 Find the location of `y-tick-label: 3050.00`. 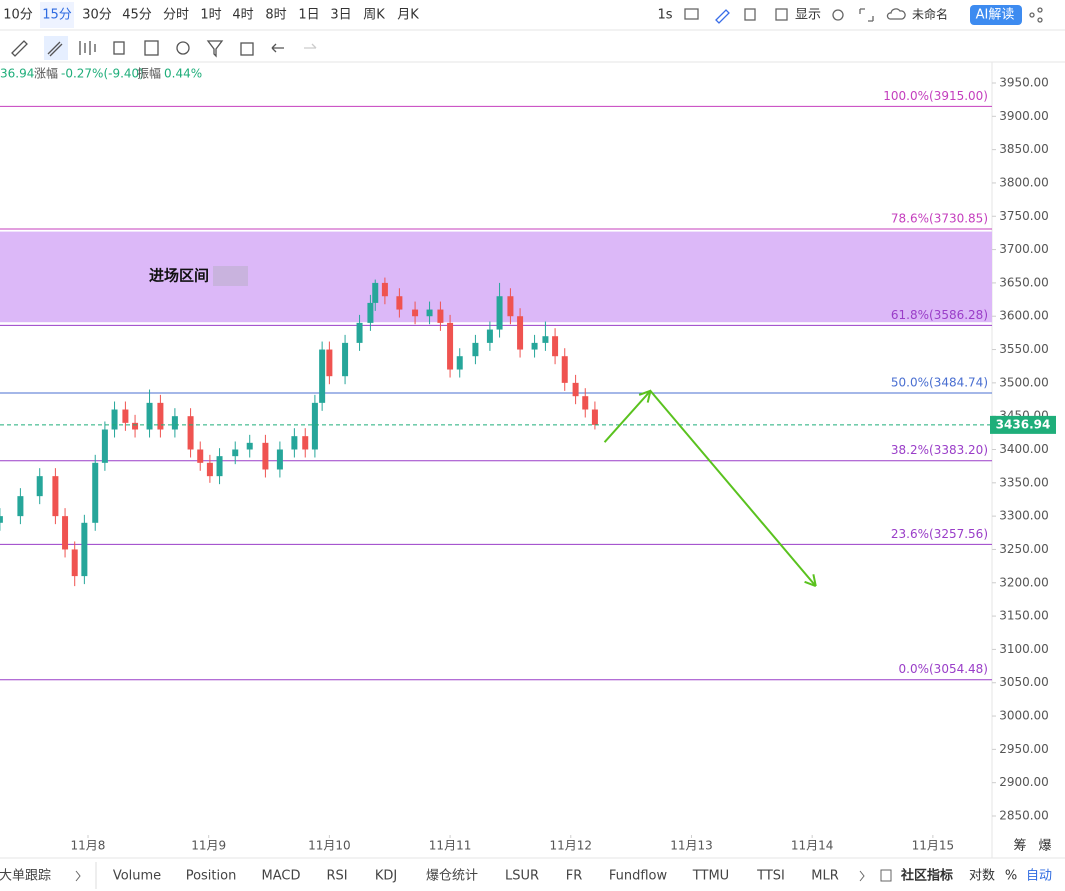

y-tick-label: 3050.00 is located at coordinates (1024, 682).